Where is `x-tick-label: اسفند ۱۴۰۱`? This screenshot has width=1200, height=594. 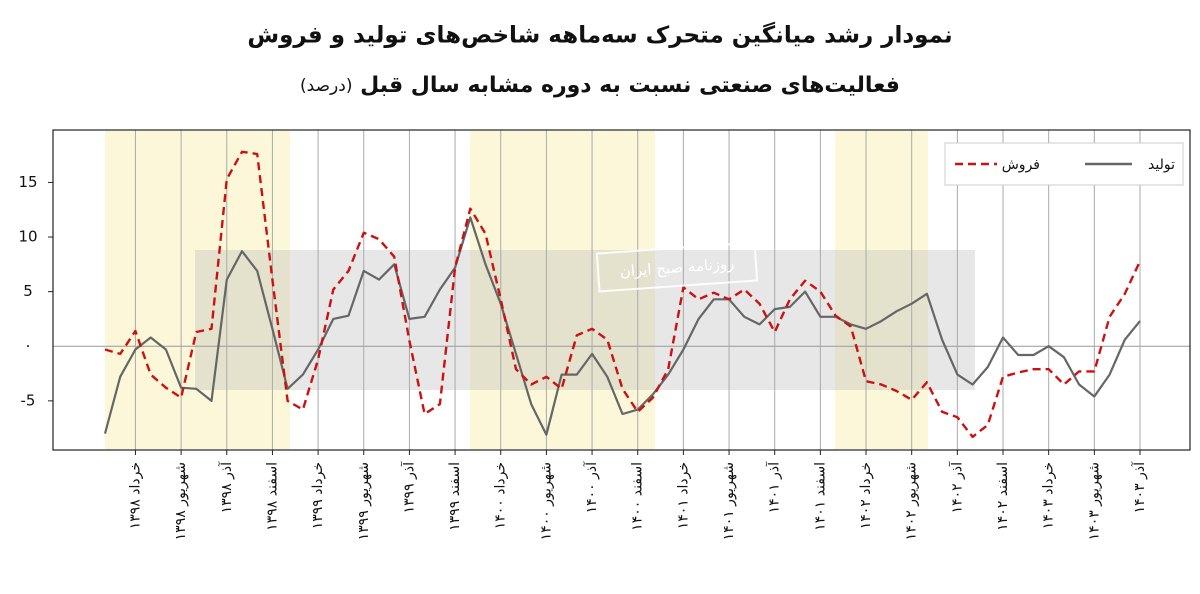 x-tick-label: اسفند ۱۴۰۱ is located at coordinates (820, 496).